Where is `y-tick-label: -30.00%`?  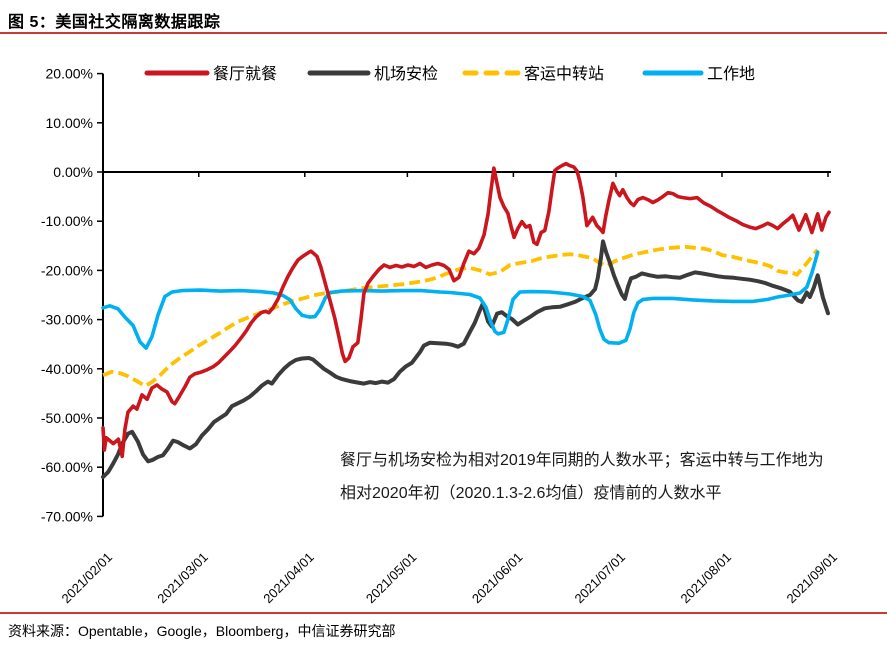 y-tick-label: -30.00% is located at coordinates (67, 320).